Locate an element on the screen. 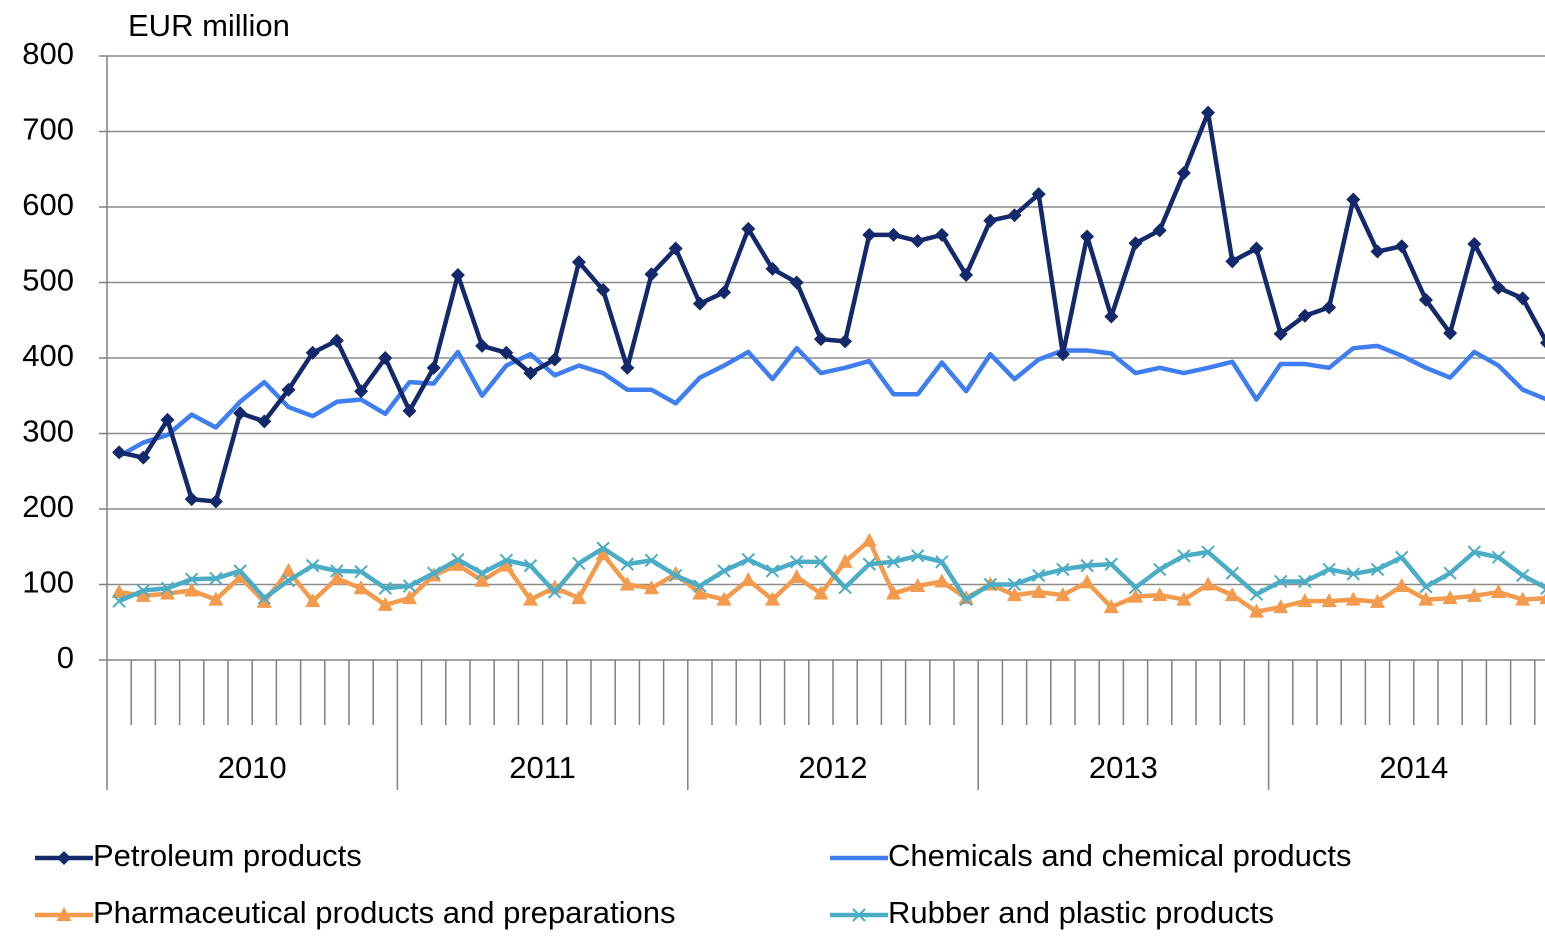 This screenshot has height=938, width=1545. legend-label: Chemicals and chemical products is located at coordinates (1120, 855).